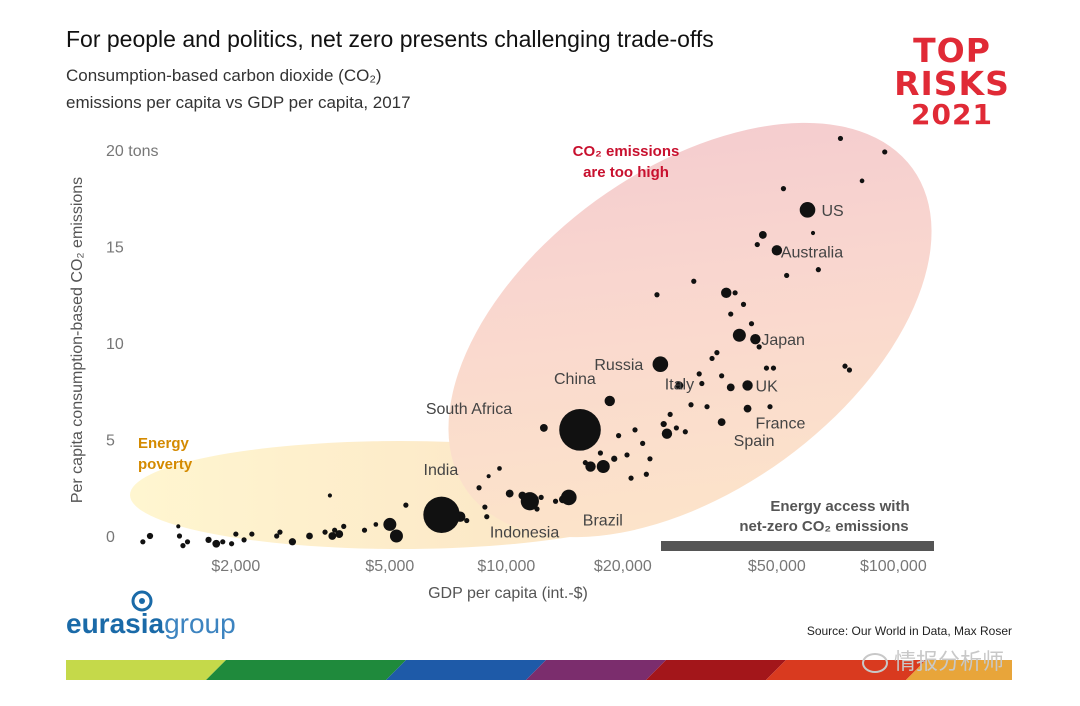 This screenshot has height=706, width=1080. What do you see at coordinates (767, 386) in the screenshot?
I see `country-label: UK` at bounding box center [767, 386].